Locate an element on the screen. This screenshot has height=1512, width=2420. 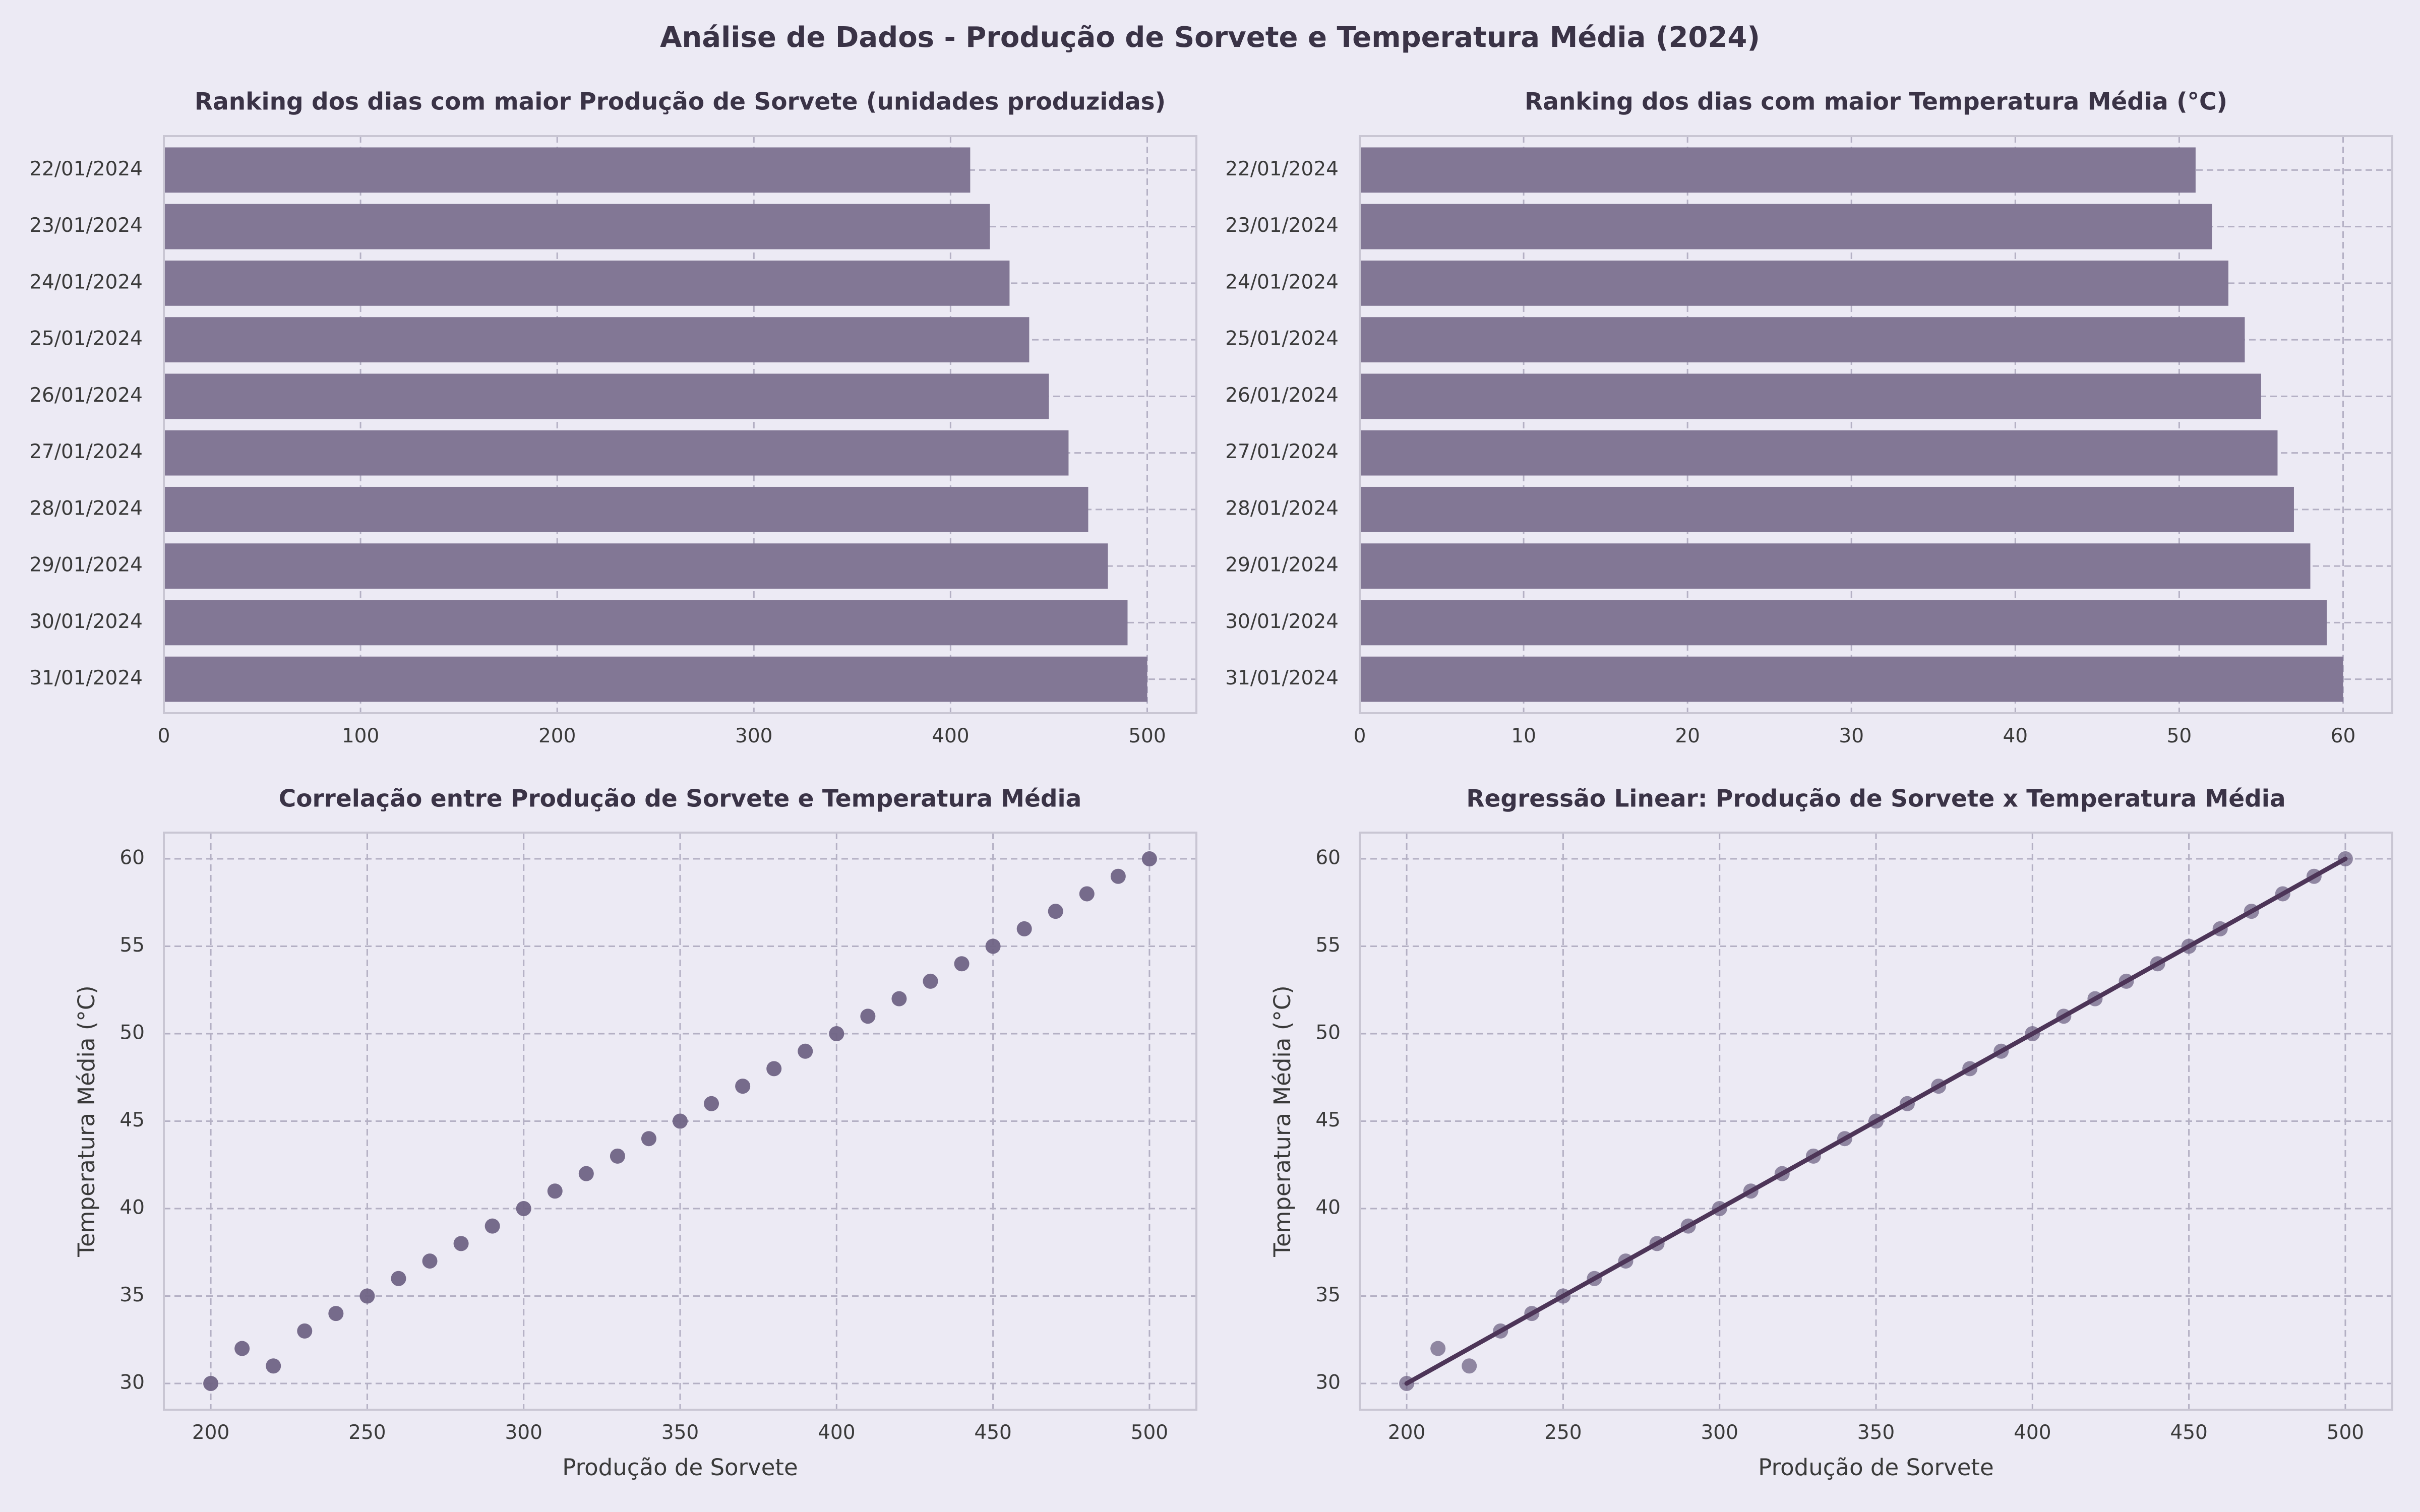
bar-29-01-2024 is located at coordinates (636, 566).